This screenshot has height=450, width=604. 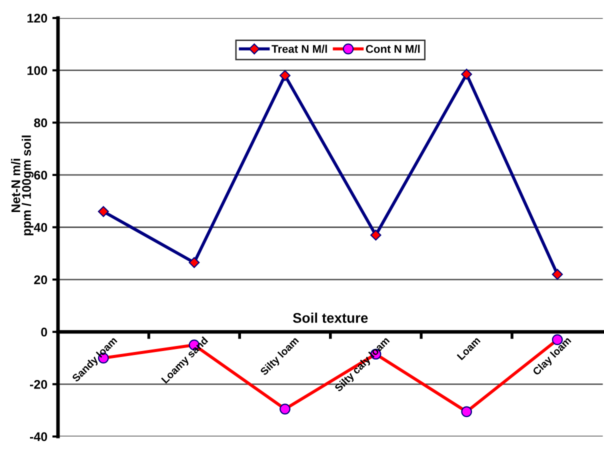 What do you see at coordinates (38, 70) in the screenshot?
I see `y-tick-label: 100` at bounding box center [38, 70].